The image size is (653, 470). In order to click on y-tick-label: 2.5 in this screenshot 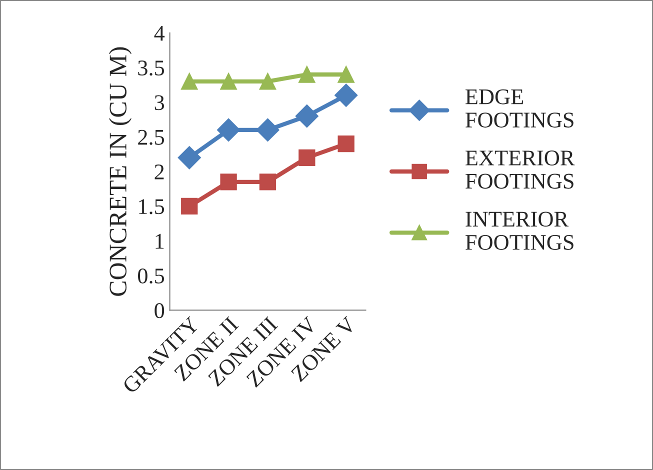, I will do `click(151, 137)`.